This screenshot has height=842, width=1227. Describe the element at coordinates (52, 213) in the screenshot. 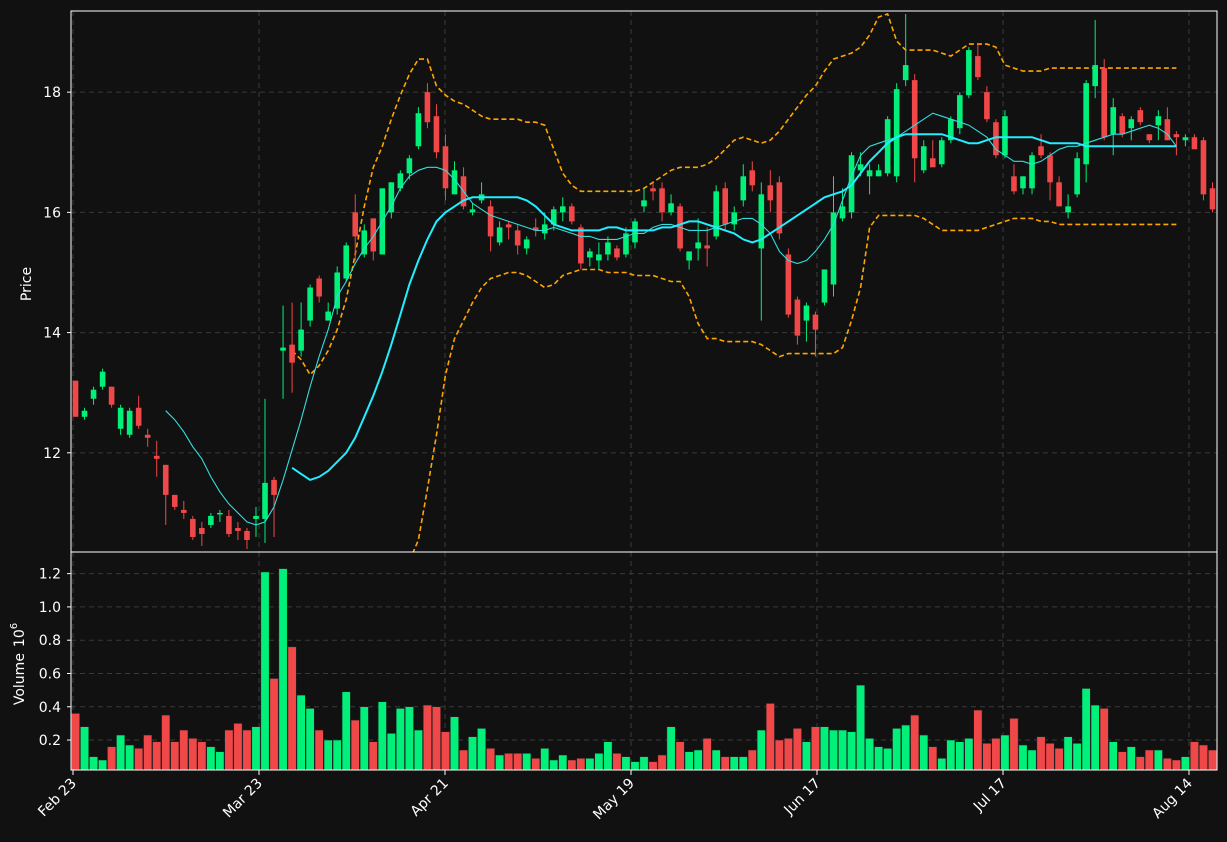

I see `price-tick-label: 16` at that location.